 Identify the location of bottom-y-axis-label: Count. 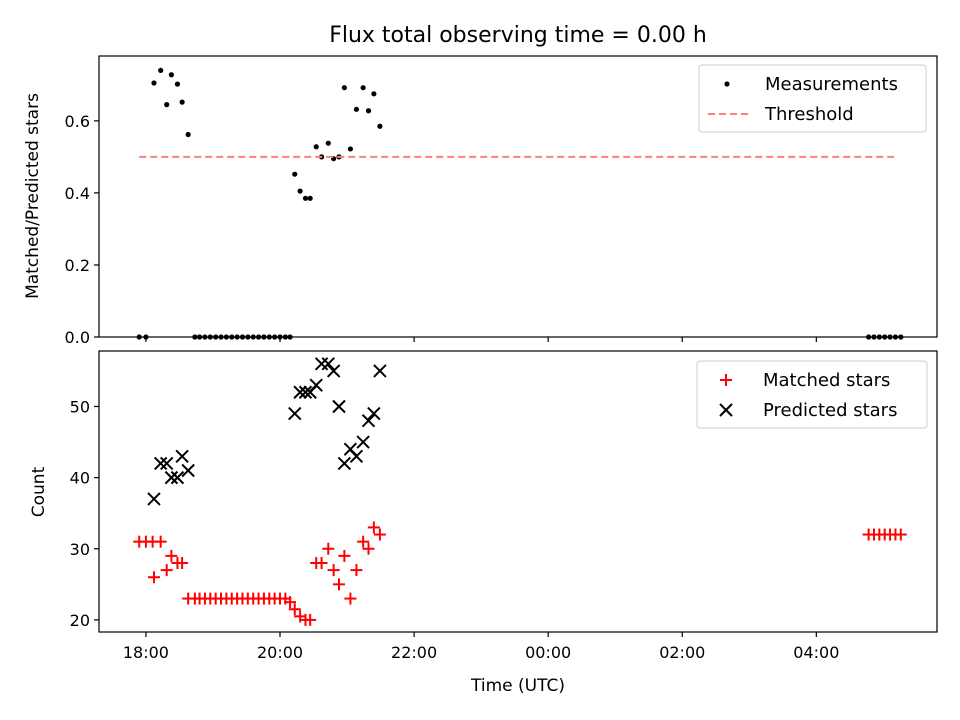
(39, 491).